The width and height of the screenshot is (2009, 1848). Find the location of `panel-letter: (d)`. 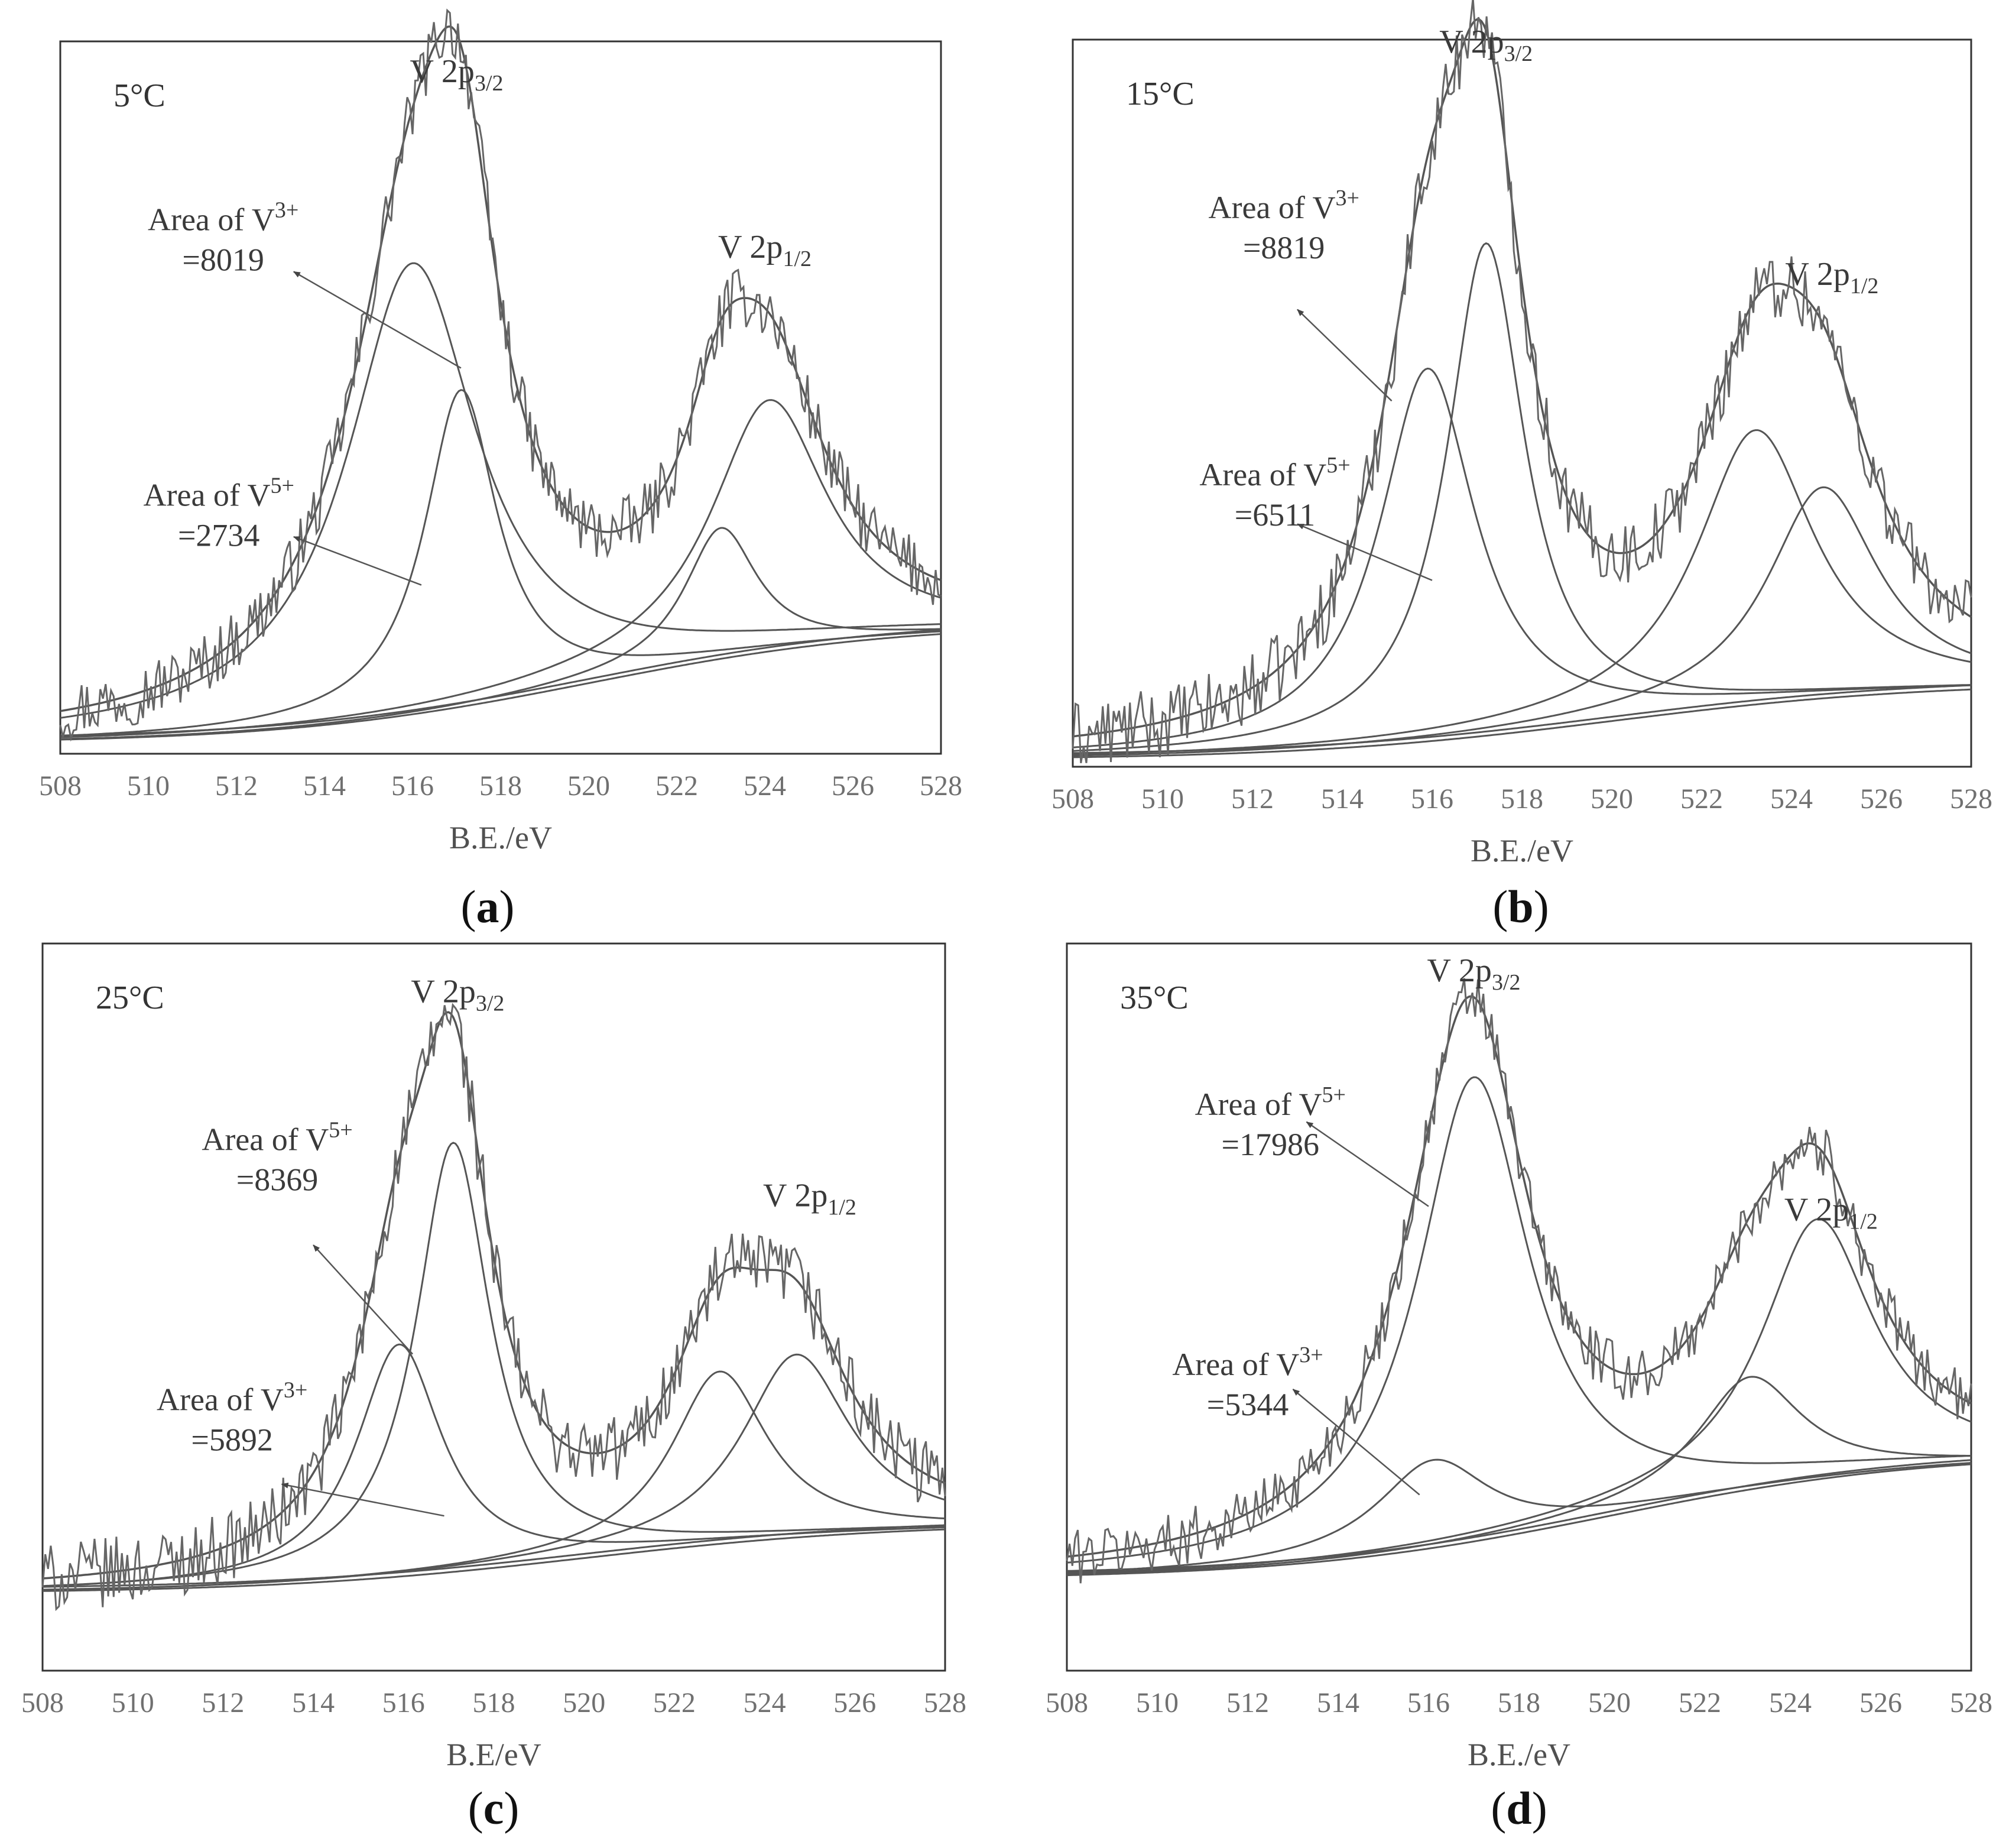

panel-letter: (d) is located at coordinates (1519, 1808).